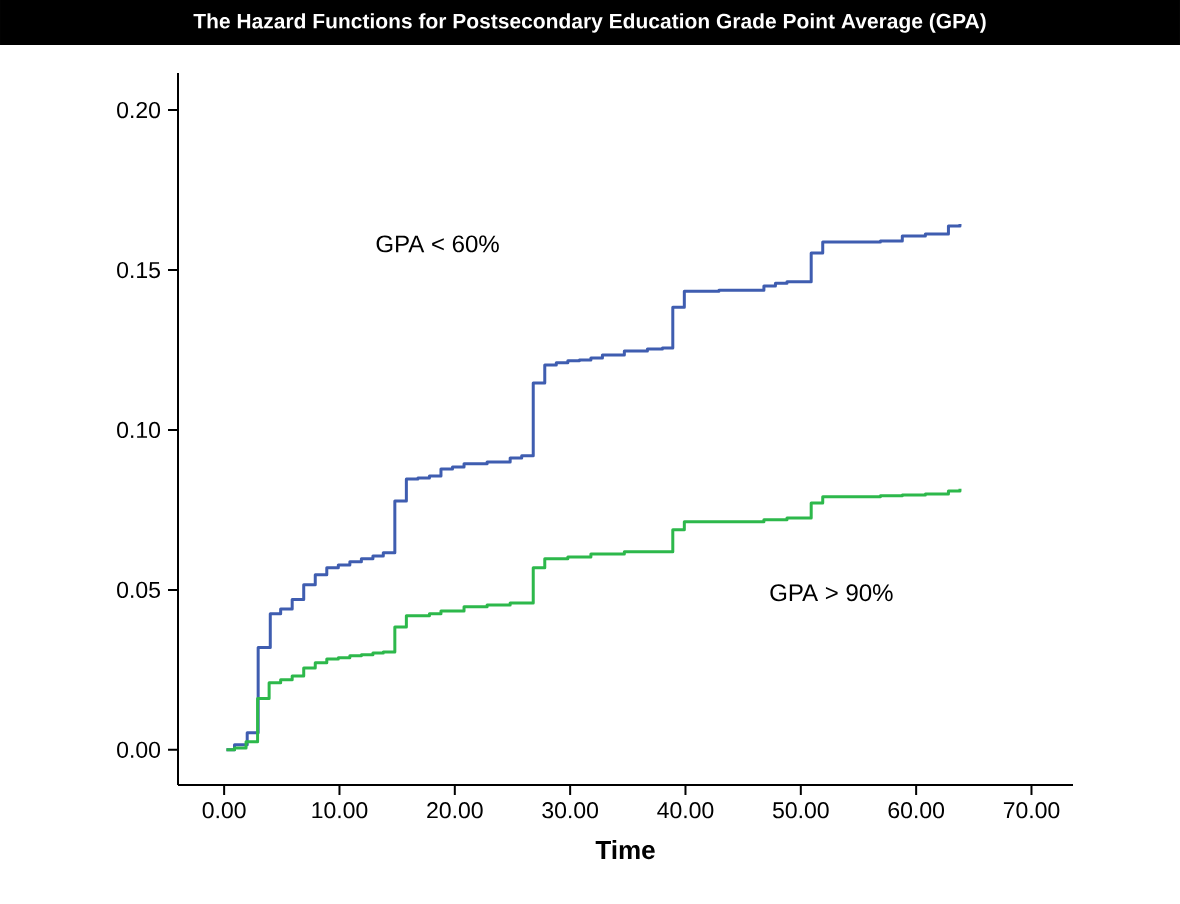 Image resolution: width=1180 pixels, height=904 pixels. I want to click on x-tick-label: 30.00, so click(570, 810).